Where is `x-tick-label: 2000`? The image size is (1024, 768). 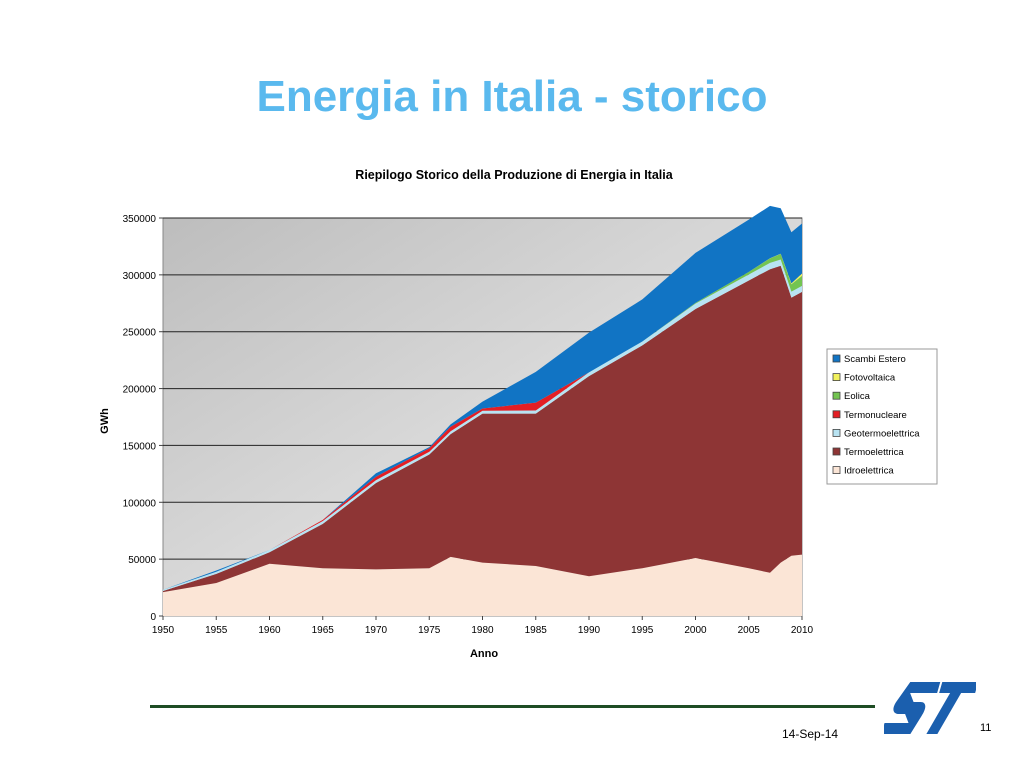 x-tick-label: 2000 is located at coordinates (695, 630).